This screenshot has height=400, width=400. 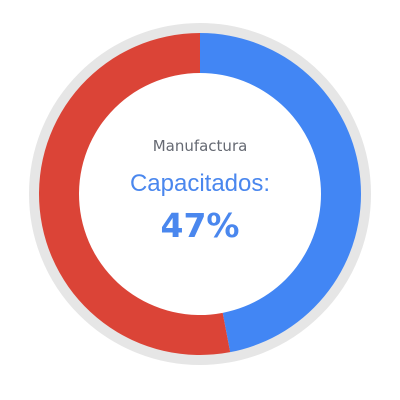 What do you see at coordinates (200, 225) in the screenshot?
I see `center-value: 47%` at bounding box center [200, 225].